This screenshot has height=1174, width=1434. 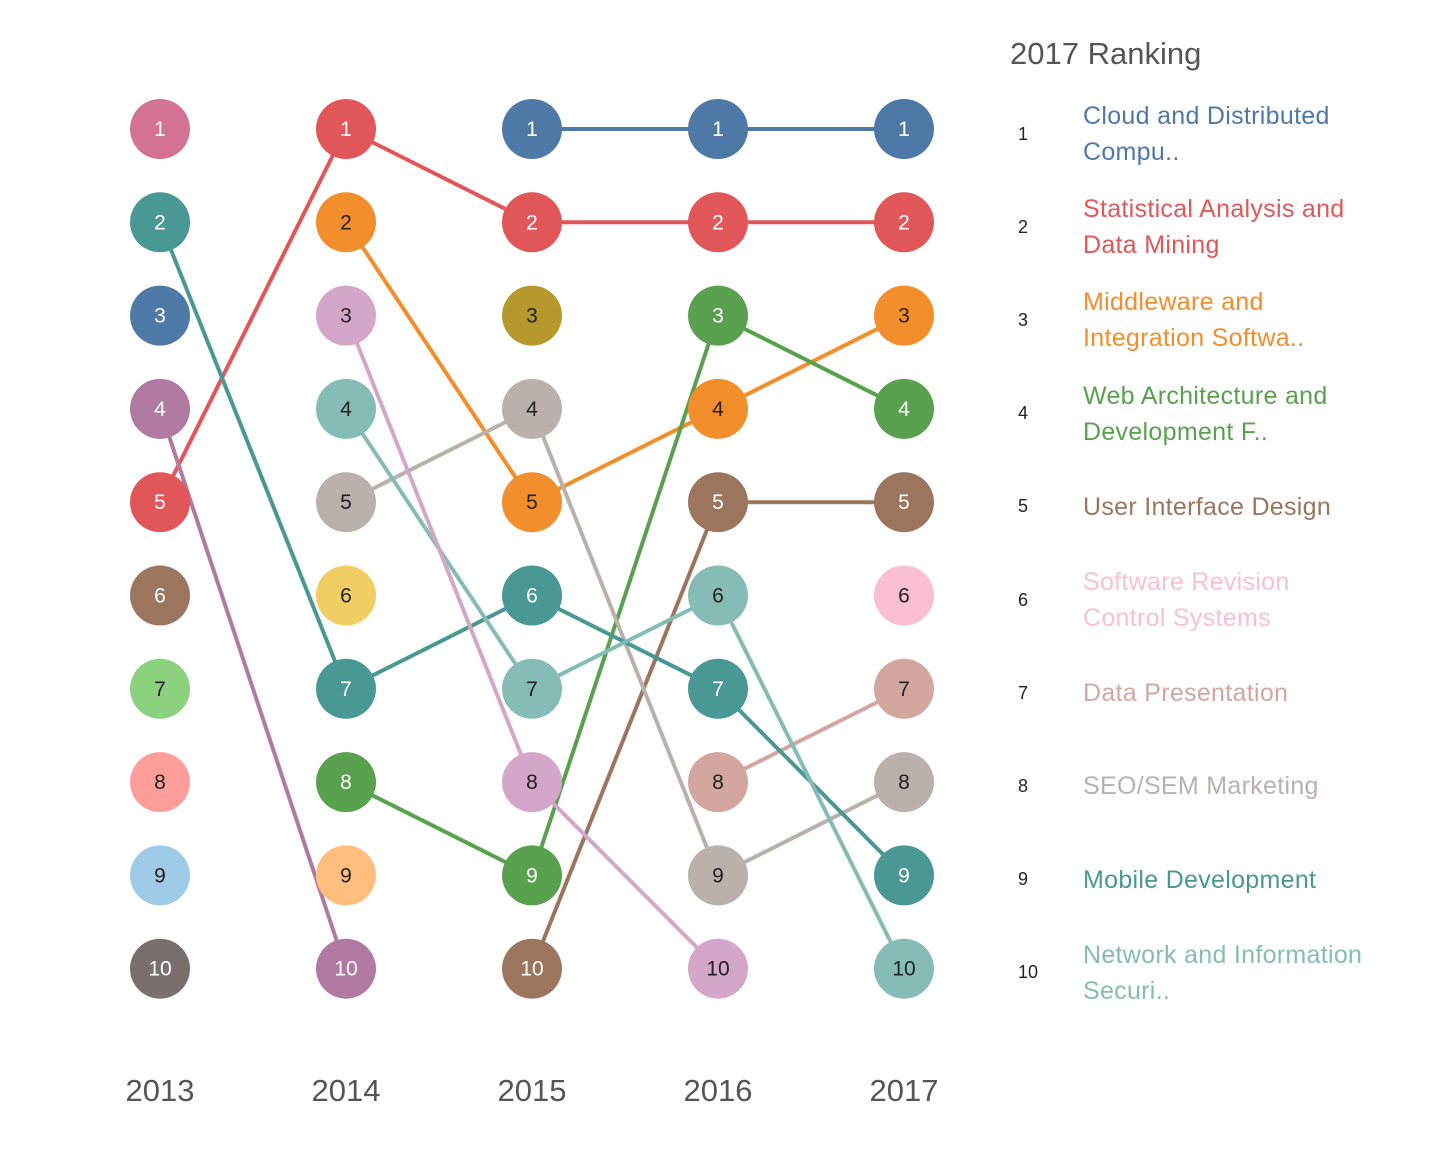 I want to click on node-2016-rank-10: 10, so click(x=718, y=968).